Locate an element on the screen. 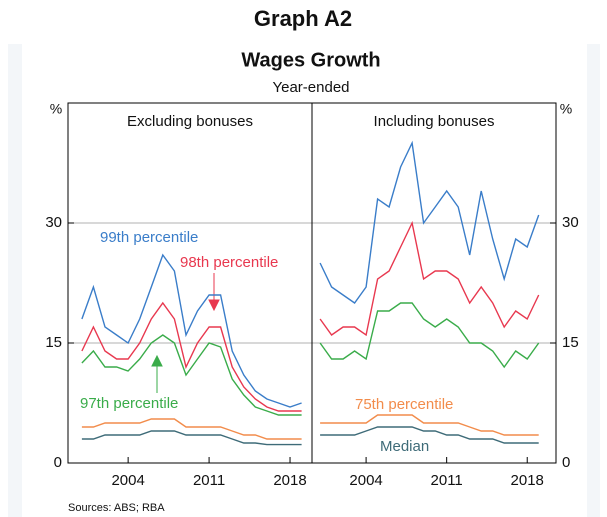  annotation: 75th percentile is located at coordinates (404, 404).